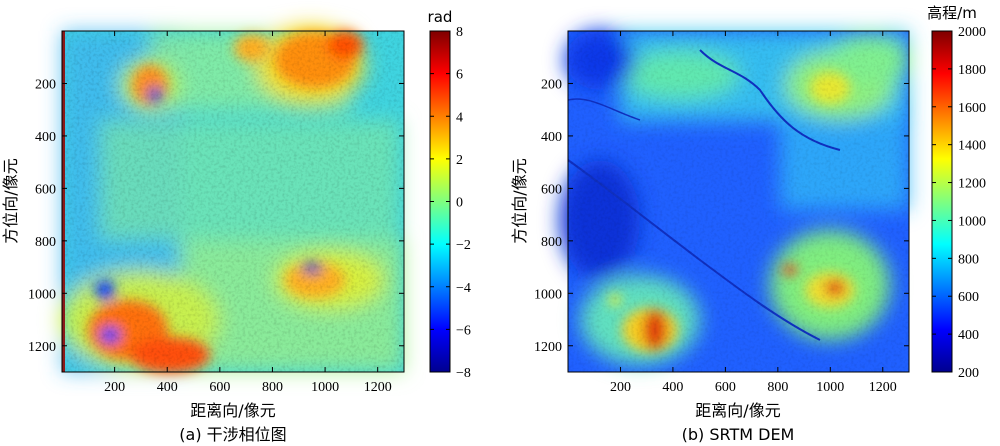  What do you see at coordinates (972, 108) in the screenshot?
I see `colorbar-tick-label: 1600` at bounding box center [972, 108].